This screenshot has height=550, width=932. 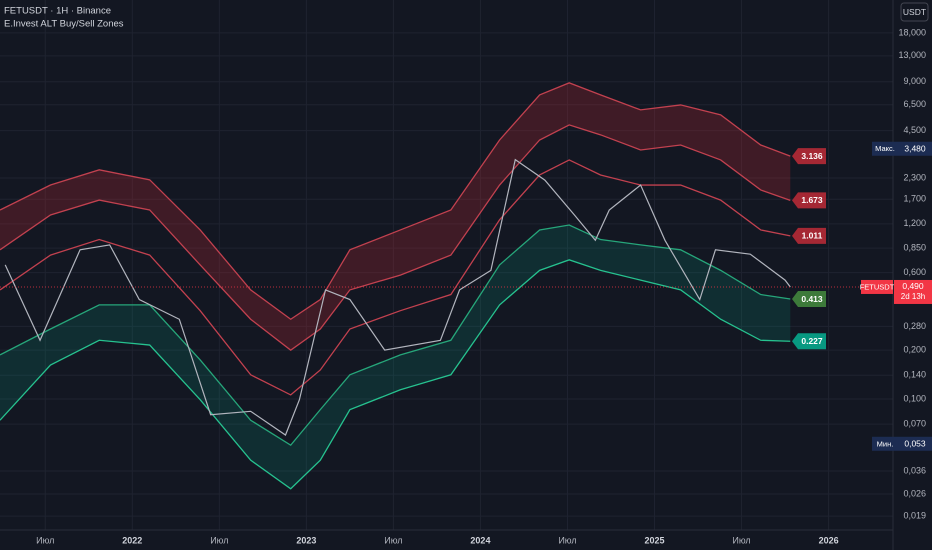 What do you see at coordinates (812, 200) in the screenshot?
I see `band-end-label: 1.673` at bounding box center [812, 200].